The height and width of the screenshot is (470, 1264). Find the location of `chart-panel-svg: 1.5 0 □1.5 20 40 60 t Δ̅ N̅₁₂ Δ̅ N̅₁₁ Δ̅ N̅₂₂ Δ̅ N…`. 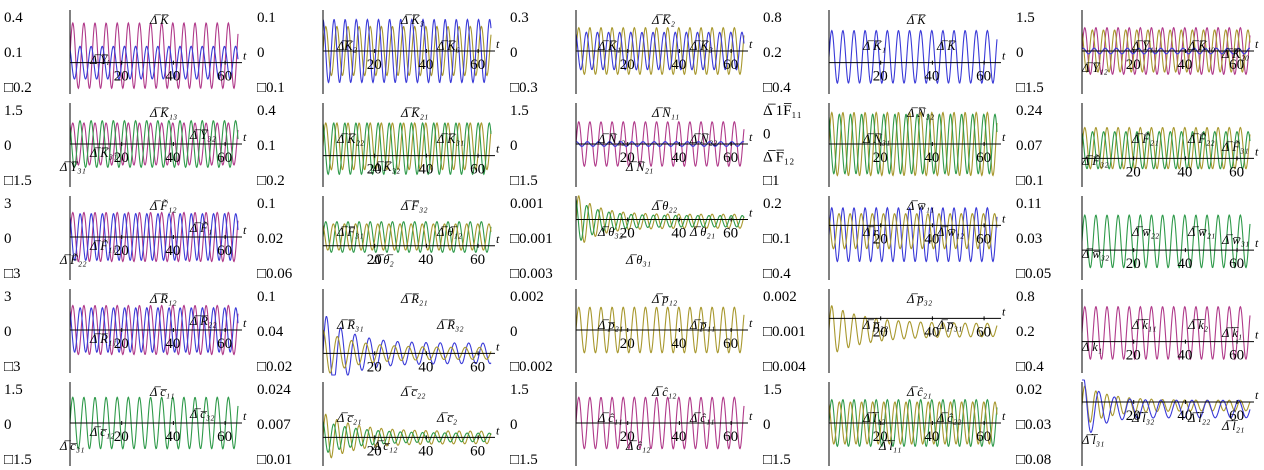

chart-panel-svg: 1.5 0 □1.5 20 40 60 t Δ̅ N̅₁₂ Δ̅ N̅₁₁ Δ̅ N̅₂₂ Δ̅ N… is located at coordinates (631, 146).